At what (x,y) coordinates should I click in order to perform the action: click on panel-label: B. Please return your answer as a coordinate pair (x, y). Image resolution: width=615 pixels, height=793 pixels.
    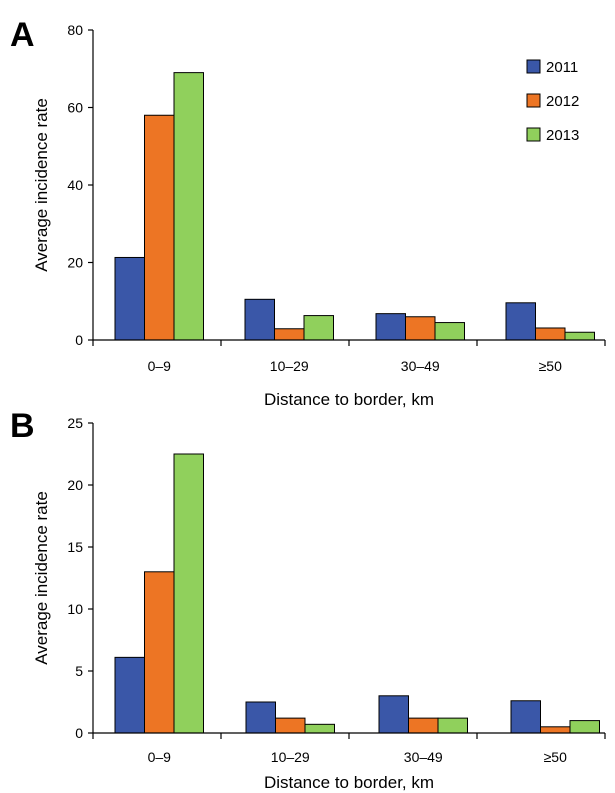
    Looking at the image, I should click on (22, 426).